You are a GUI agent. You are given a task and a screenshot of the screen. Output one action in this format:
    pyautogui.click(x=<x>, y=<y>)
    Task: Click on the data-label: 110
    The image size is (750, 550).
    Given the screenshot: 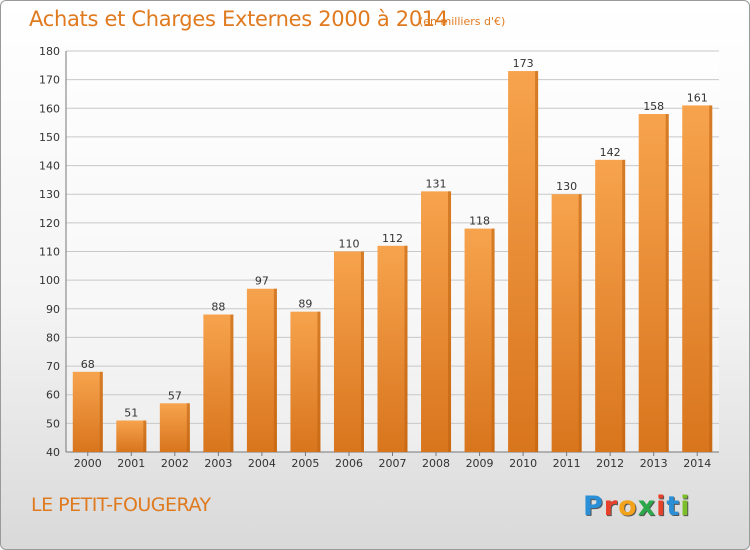 What is the action you would take?
    pyautogui.click(x=348, y=244)
    